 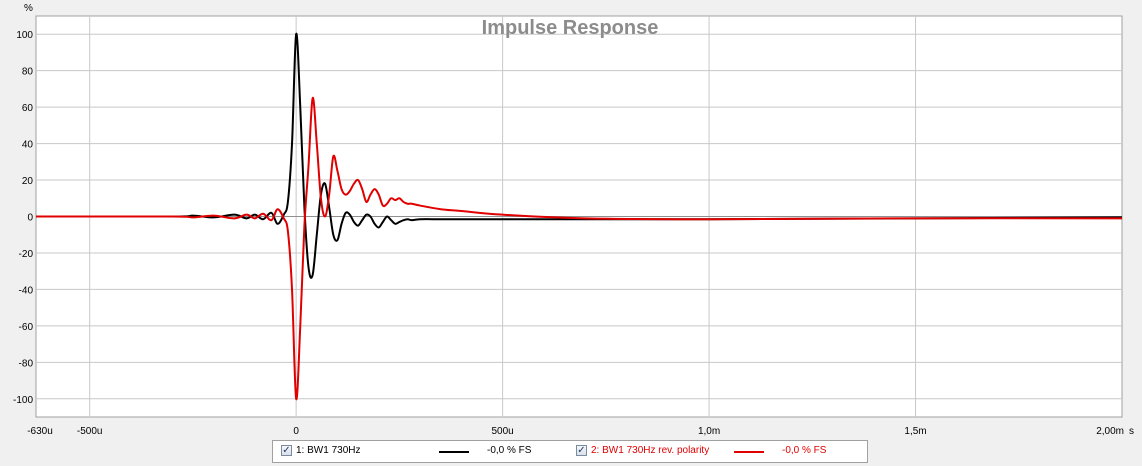 What do you see at coordinates (28, 181) in the screenshot?
I see `y-tick-label: 20` at bounding box center [28, 181].